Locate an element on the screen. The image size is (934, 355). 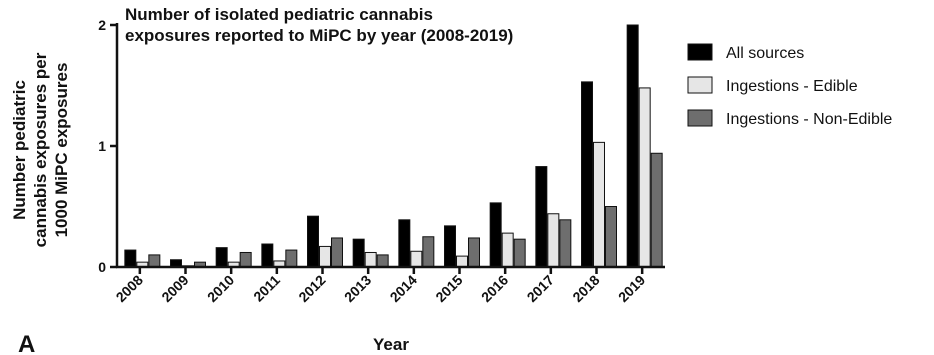
bar-ingestions-edible-2015 is located at coordinates (462, 261).